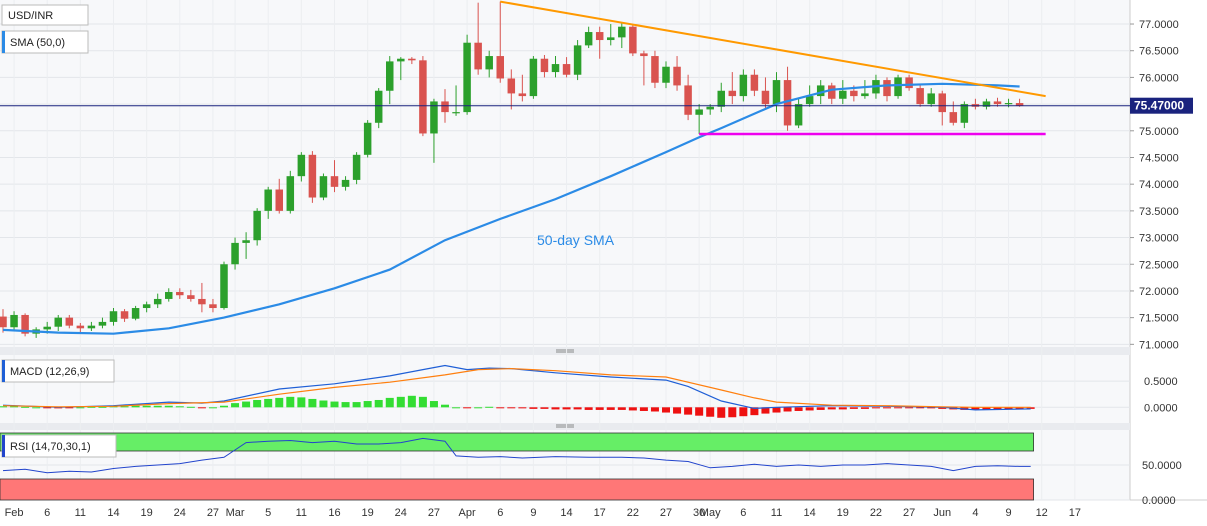 The width and height of the screenshot is (1207, 526). I want to click on last-price-value: 75.47000, so click(1159, 106).